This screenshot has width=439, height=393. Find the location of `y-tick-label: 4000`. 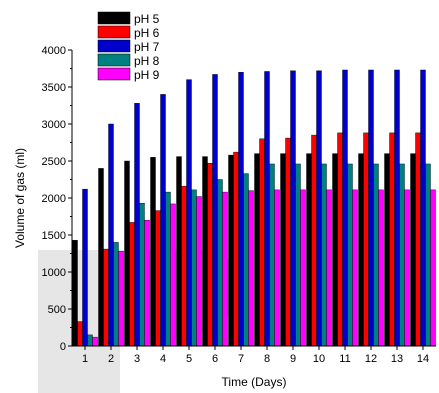

y-tick-label: 4000 is located at coordinates (54, 51).